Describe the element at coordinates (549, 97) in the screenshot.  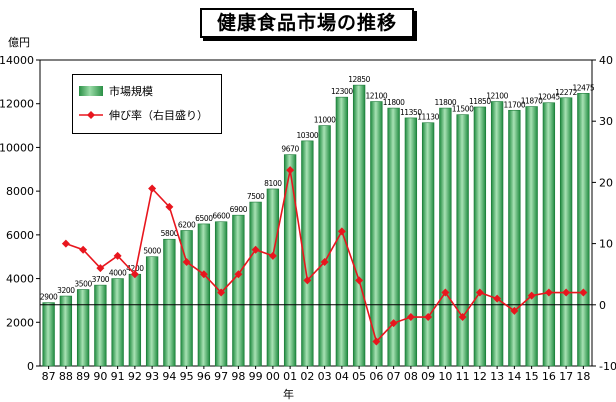
I see `bar-value-label: 12045` at that location.